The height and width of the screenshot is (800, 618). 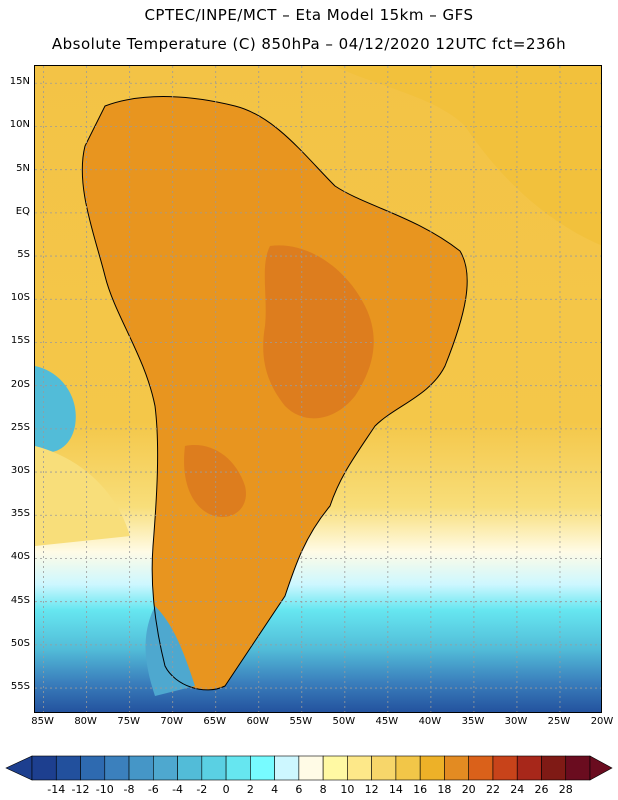 What do you see at coordinates (19, 82) in the screenshot?
I see `latitude-label: 15N` at bounding box center [19, 82].